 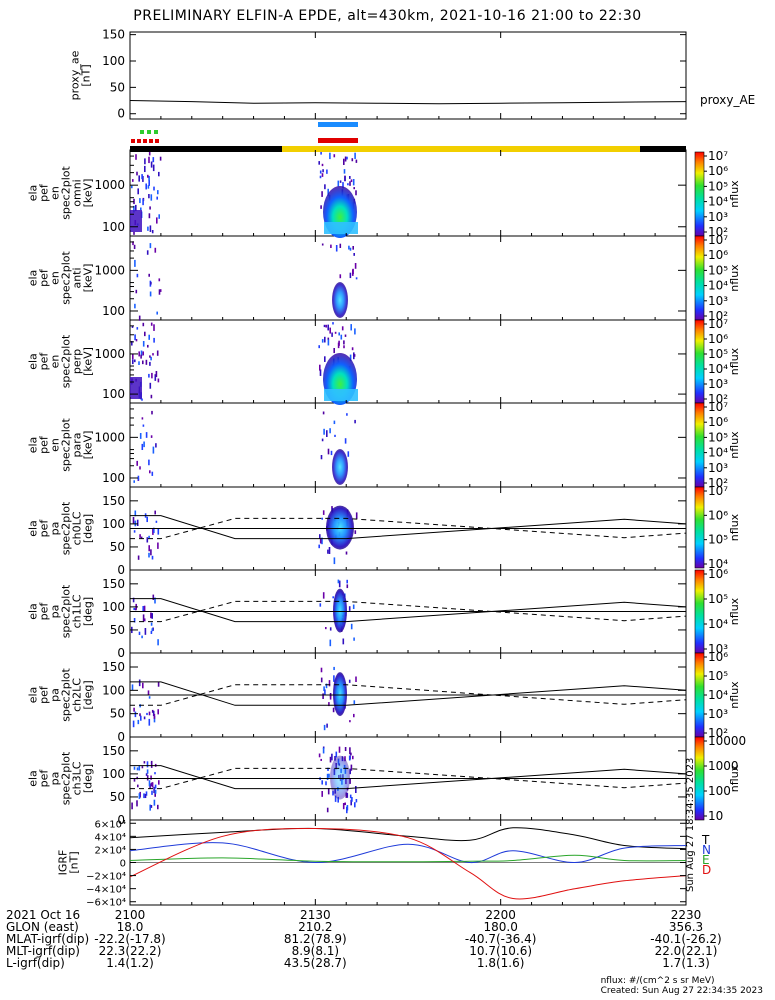 What do you see at coordinates (718, 453) in the screenshot?
I see `colorbar-tick-label: 10⁴` at bounding box center [718, 453].